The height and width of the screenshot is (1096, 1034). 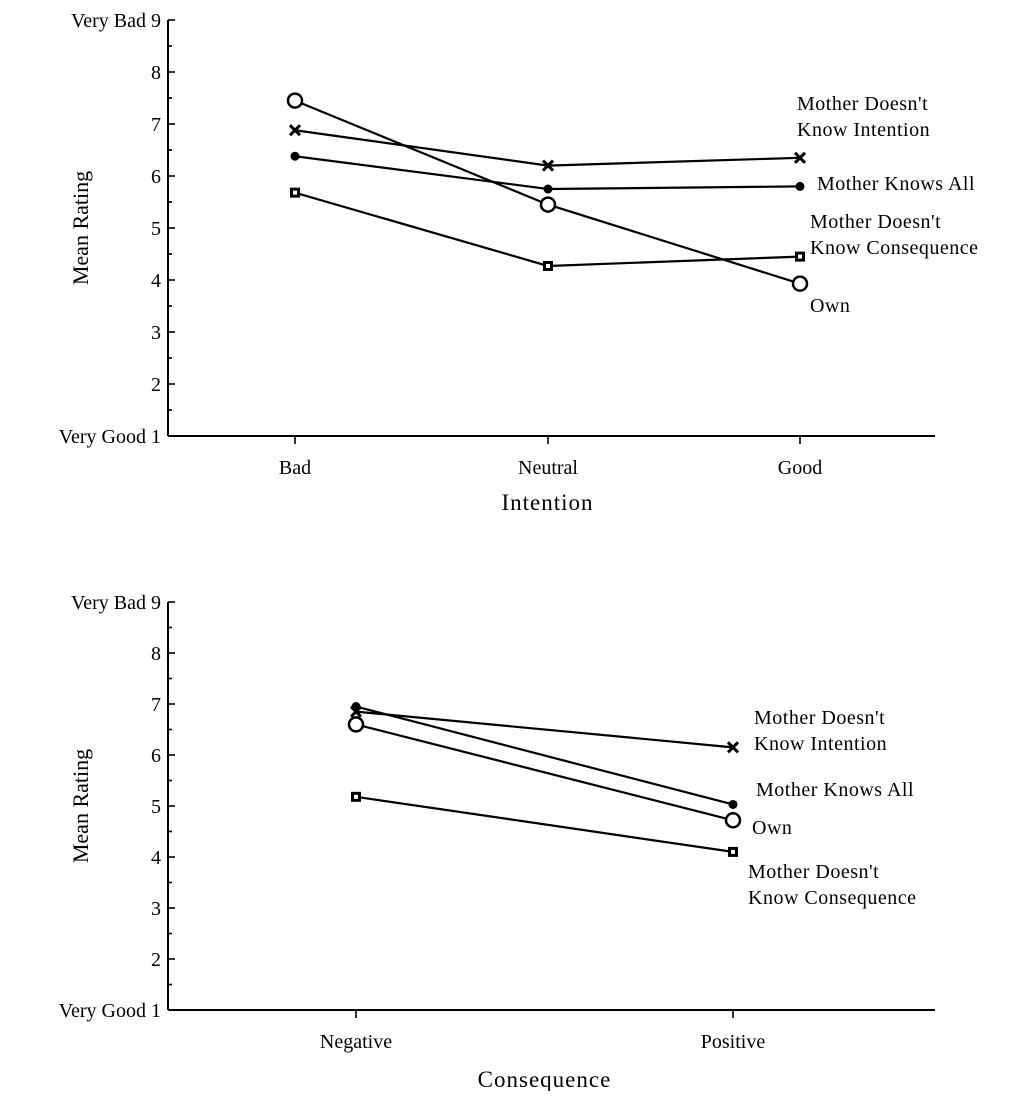 I want to click on x-tick-label: Neutral, so click(x=548, y=468).